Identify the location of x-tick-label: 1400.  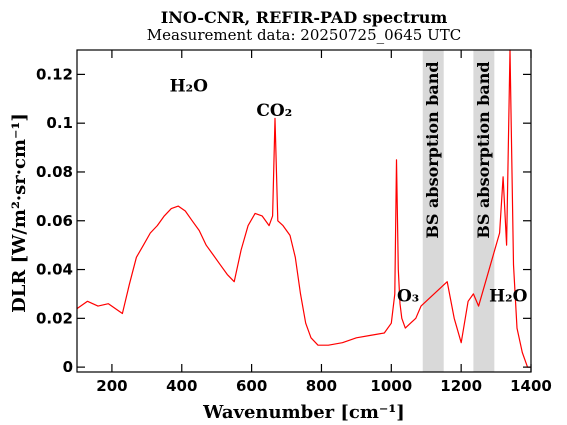
(531, 386).